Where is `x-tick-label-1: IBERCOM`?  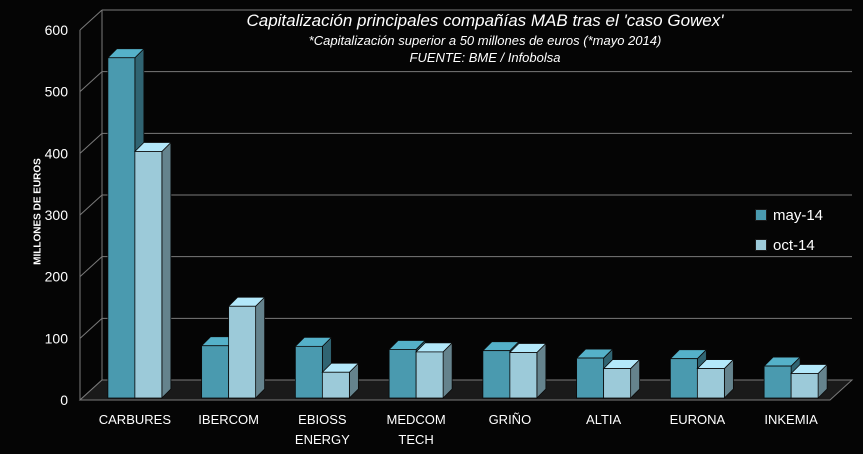
x-tick-label-1: IBERCOM is located at coordinates (229, 420).